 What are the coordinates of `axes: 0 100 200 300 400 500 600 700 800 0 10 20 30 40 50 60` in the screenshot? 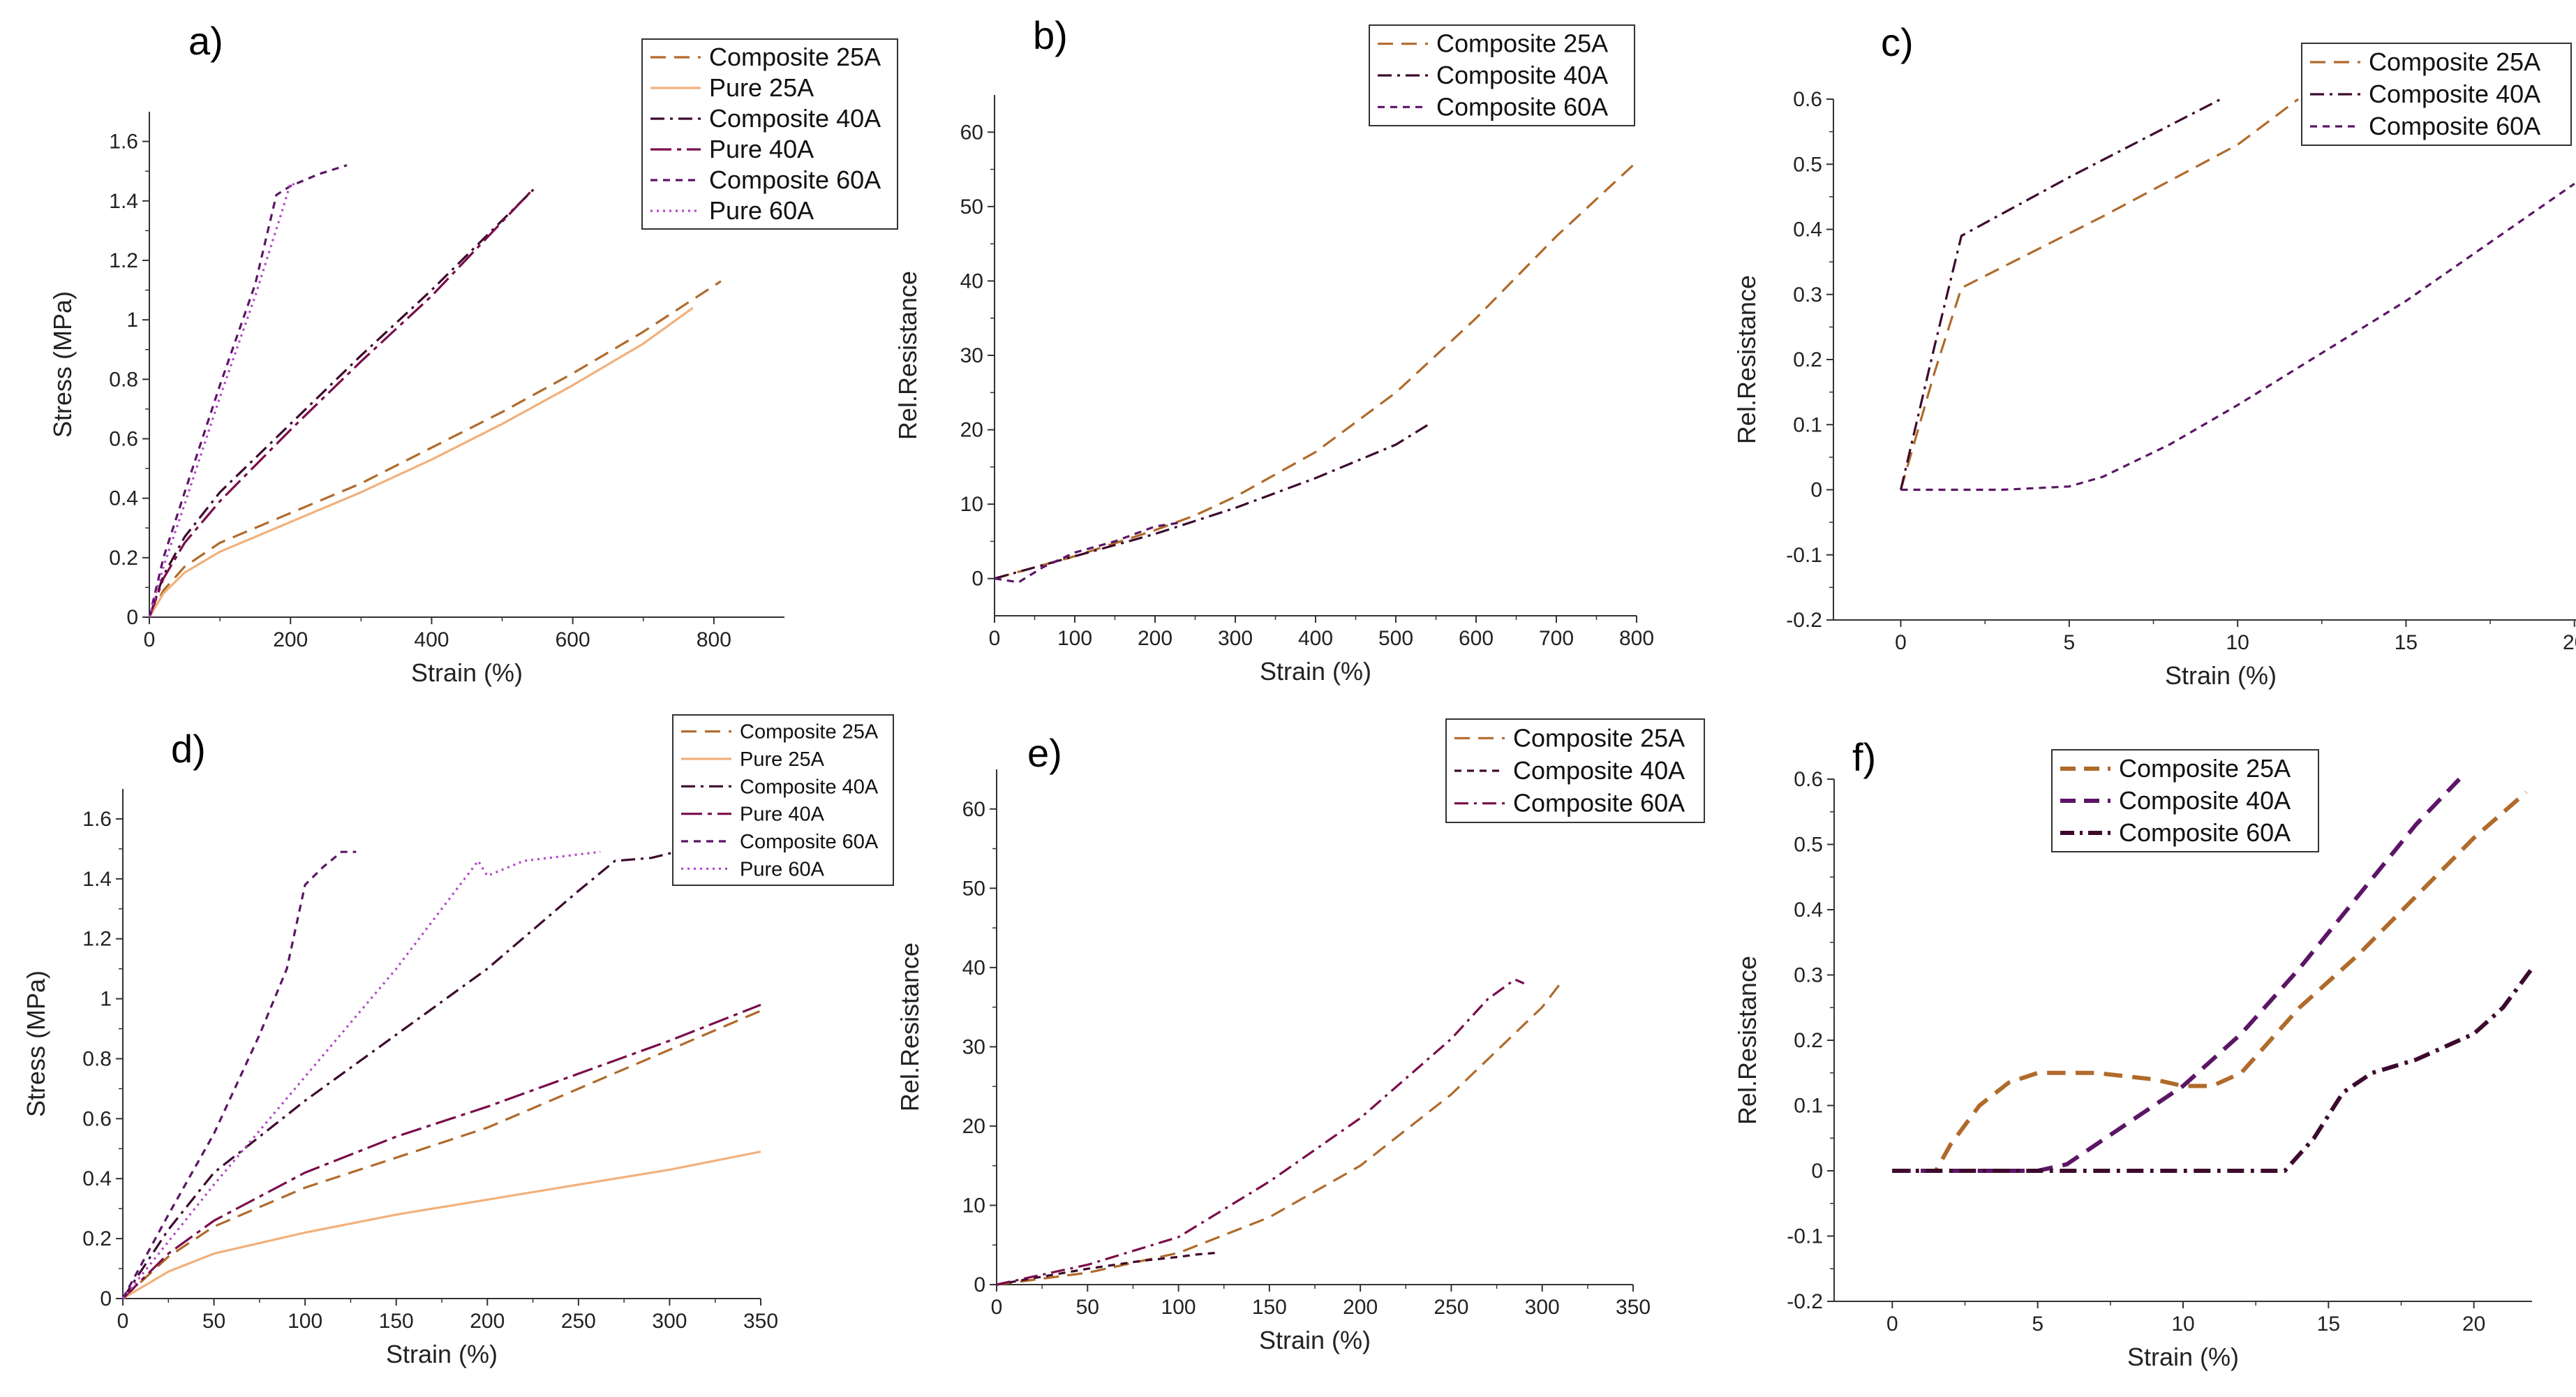 It's located at (1307, 372).